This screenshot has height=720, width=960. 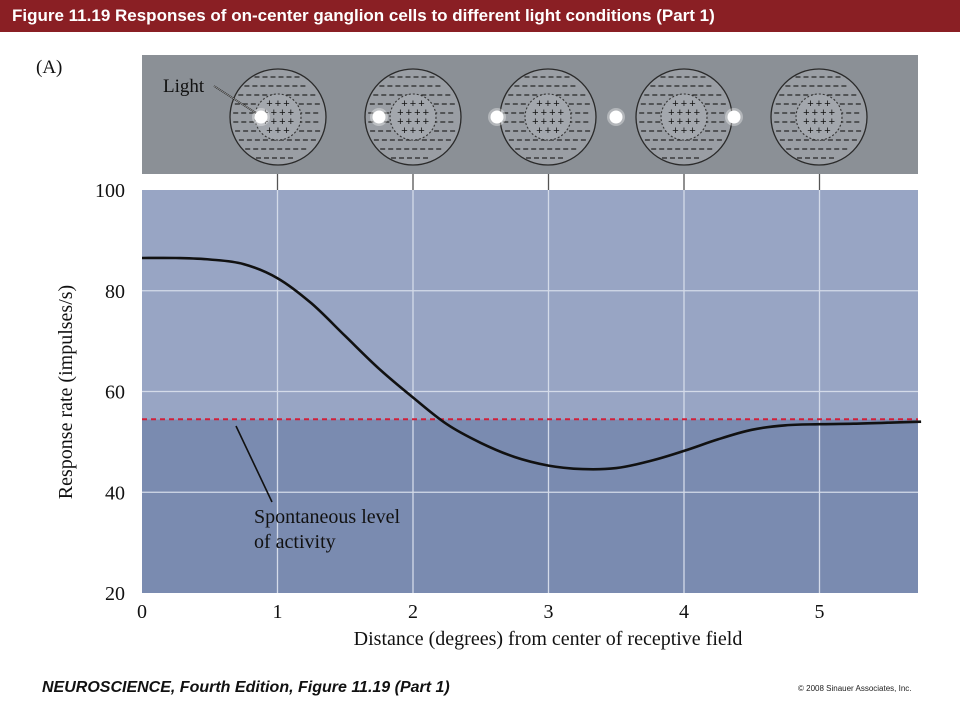 I want to click on panel-label: (A), so click(x=49, y=67).